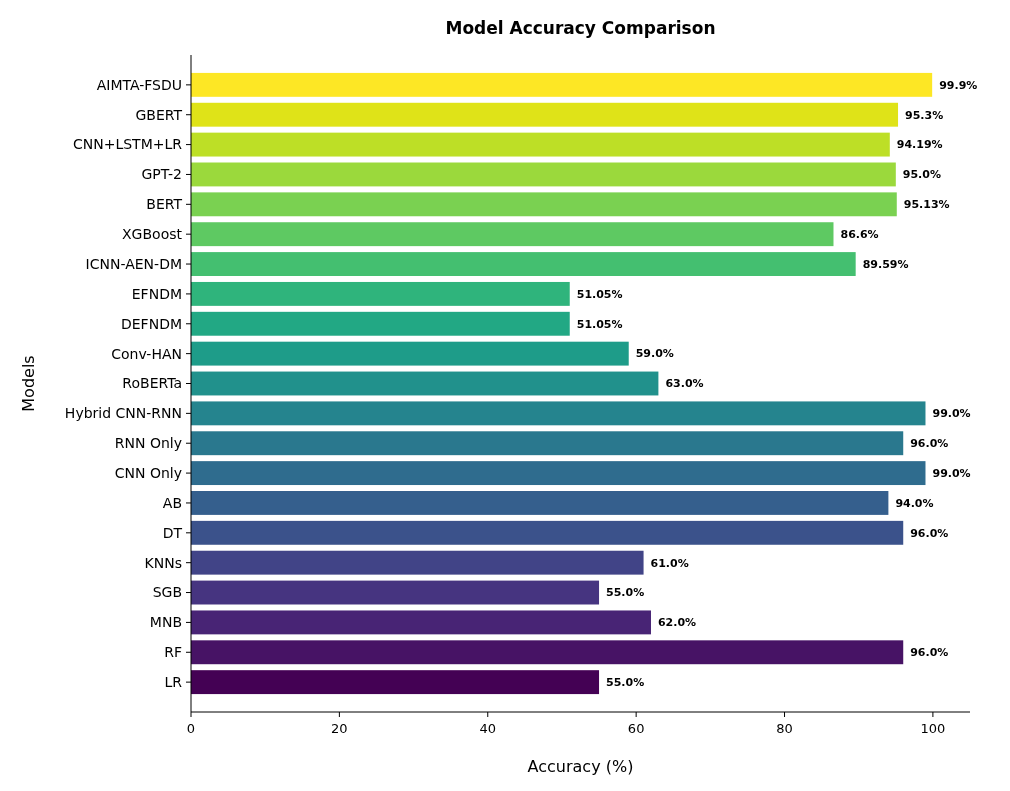 This screenshot has width=1010, height=791. I want to click on y-tick-label: DEFNDM, so click(151, 323).